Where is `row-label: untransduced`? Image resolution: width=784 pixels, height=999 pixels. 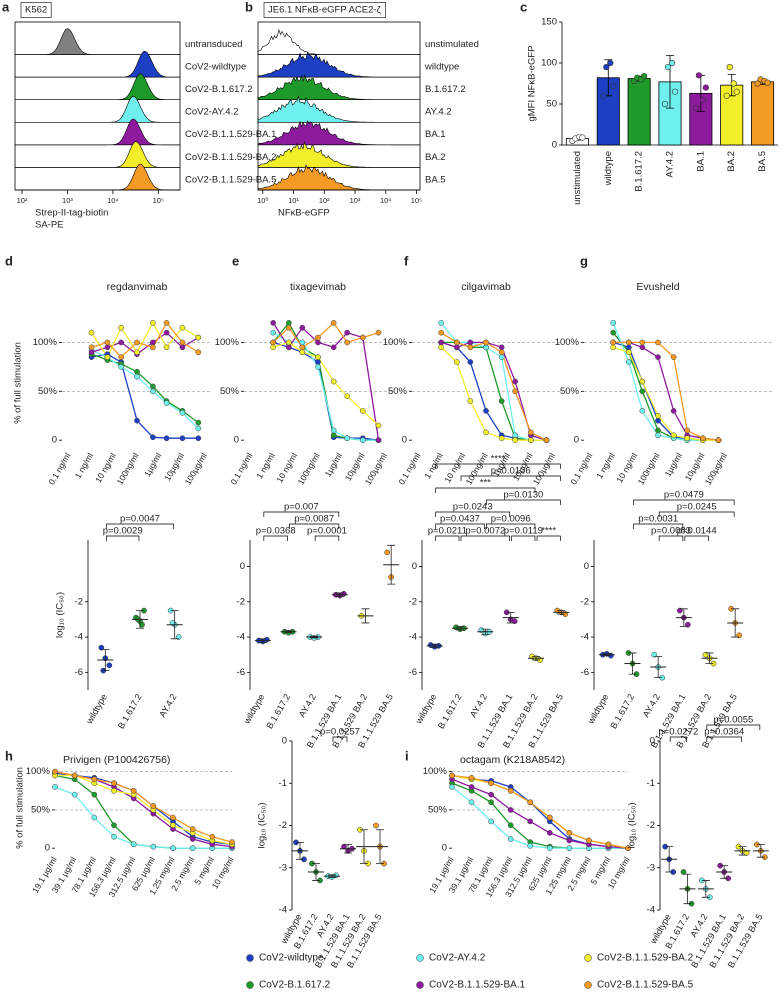
row-label: untransduced is located at coordinates (214, 44).